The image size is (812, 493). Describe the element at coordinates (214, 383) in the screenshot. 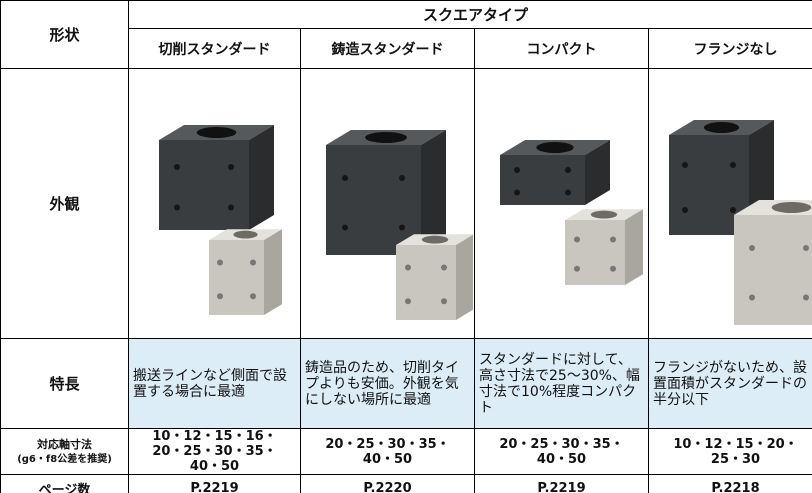

I see `feature-cell: 搬送ラインなど側面で設置する場合に最適` at that location.